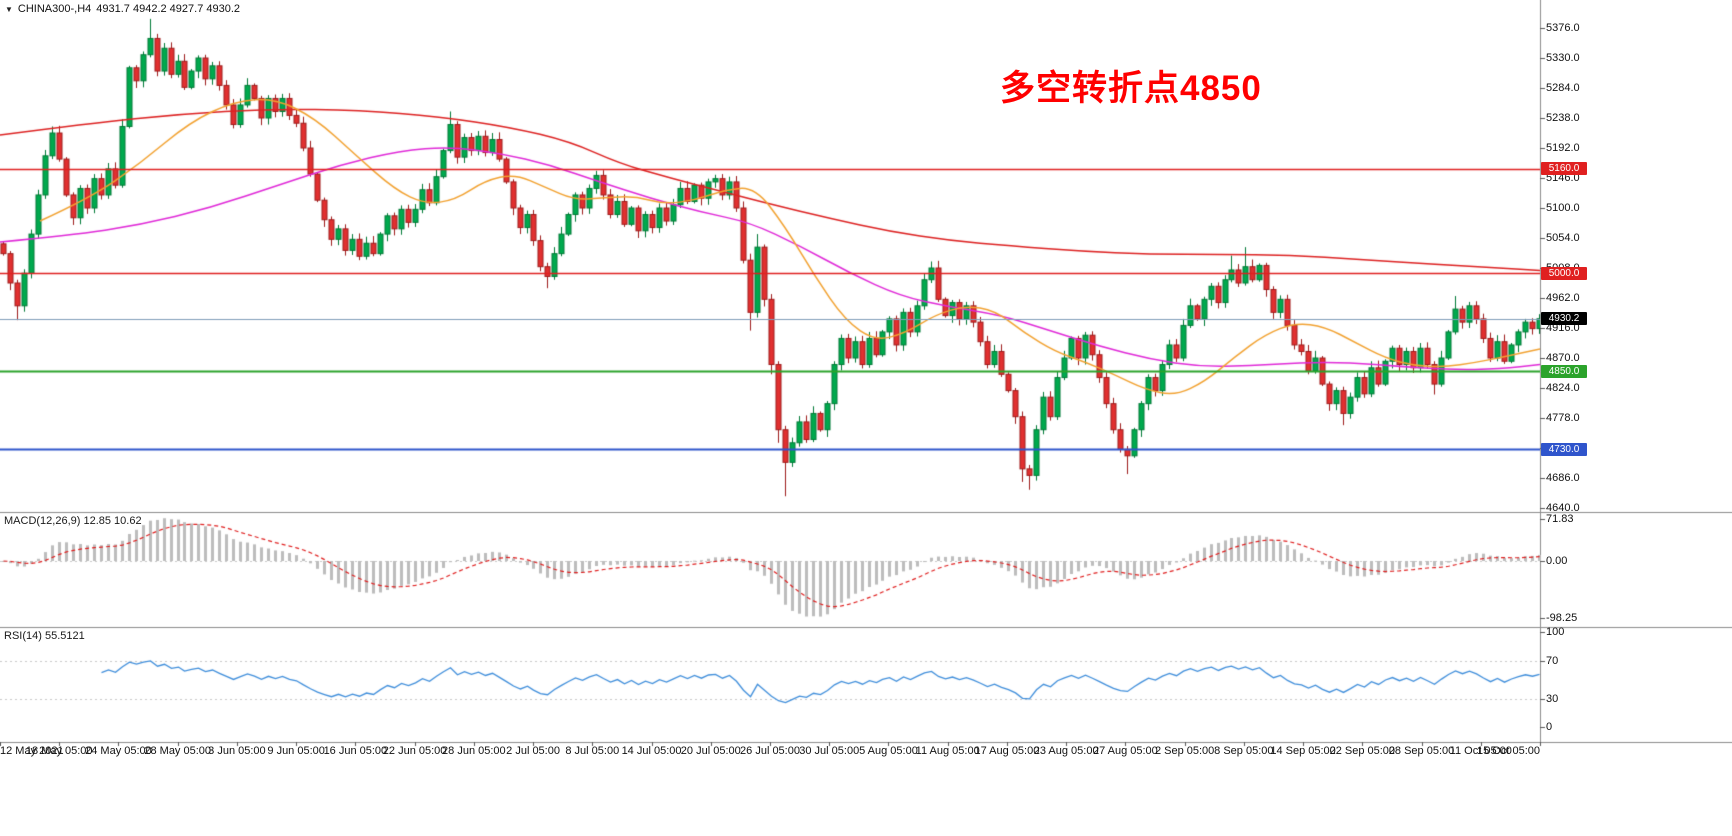 The image size is (1732, 836). I want to click on macd-label: MACD(12,26,9) 12.85 10.62, so click(73, 521).